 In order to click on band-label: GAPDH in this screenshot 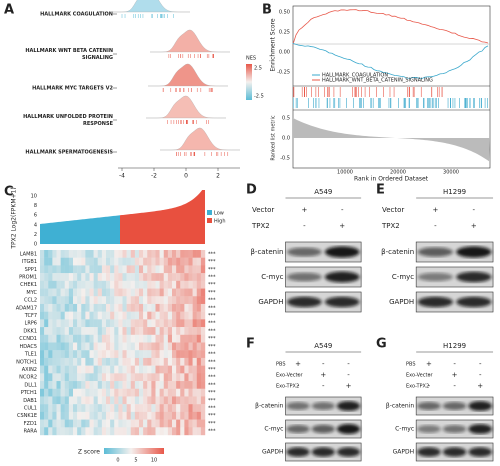, I will do `click(273, 452)`.